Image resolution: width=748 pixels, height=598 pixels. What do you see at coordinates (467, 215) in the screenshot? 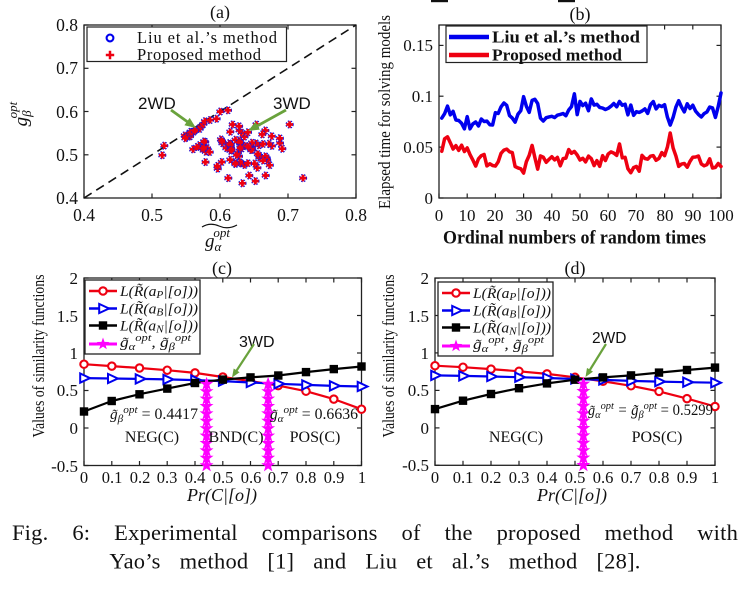
I see `svg-text: 10` at bounding box center [467, 215].